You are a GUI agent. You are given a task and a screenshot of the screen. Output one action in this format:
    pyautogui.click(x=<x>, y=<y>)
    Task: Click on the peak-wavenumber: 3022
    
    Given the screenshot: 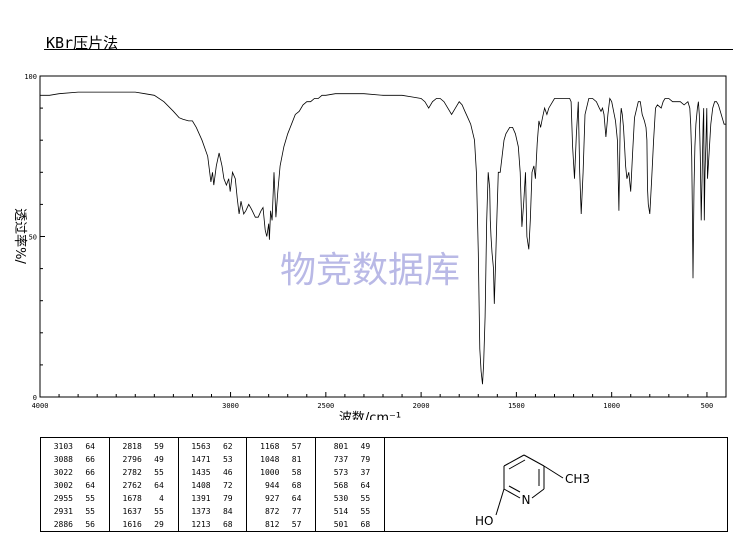 What is the action you would take?
    pyautogui.click(x=63, y=472)
    